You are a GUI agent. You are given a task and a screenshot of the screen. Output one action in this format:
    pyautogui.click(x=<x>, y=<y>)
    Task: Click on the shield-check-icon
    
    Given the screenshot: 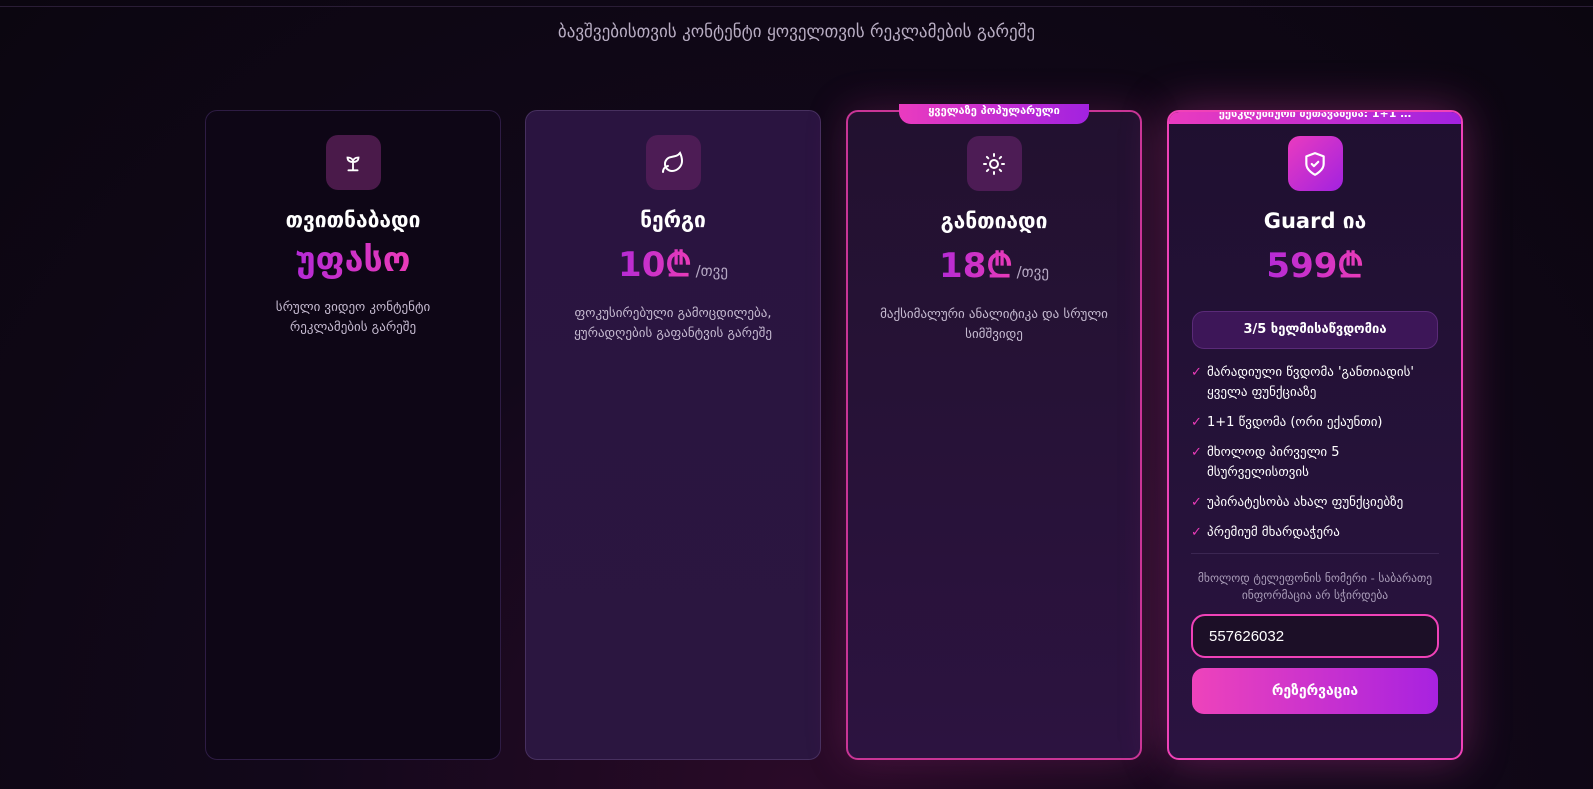 What is the action you would take?
    pyautogui.click(x=1315, y=163)
    